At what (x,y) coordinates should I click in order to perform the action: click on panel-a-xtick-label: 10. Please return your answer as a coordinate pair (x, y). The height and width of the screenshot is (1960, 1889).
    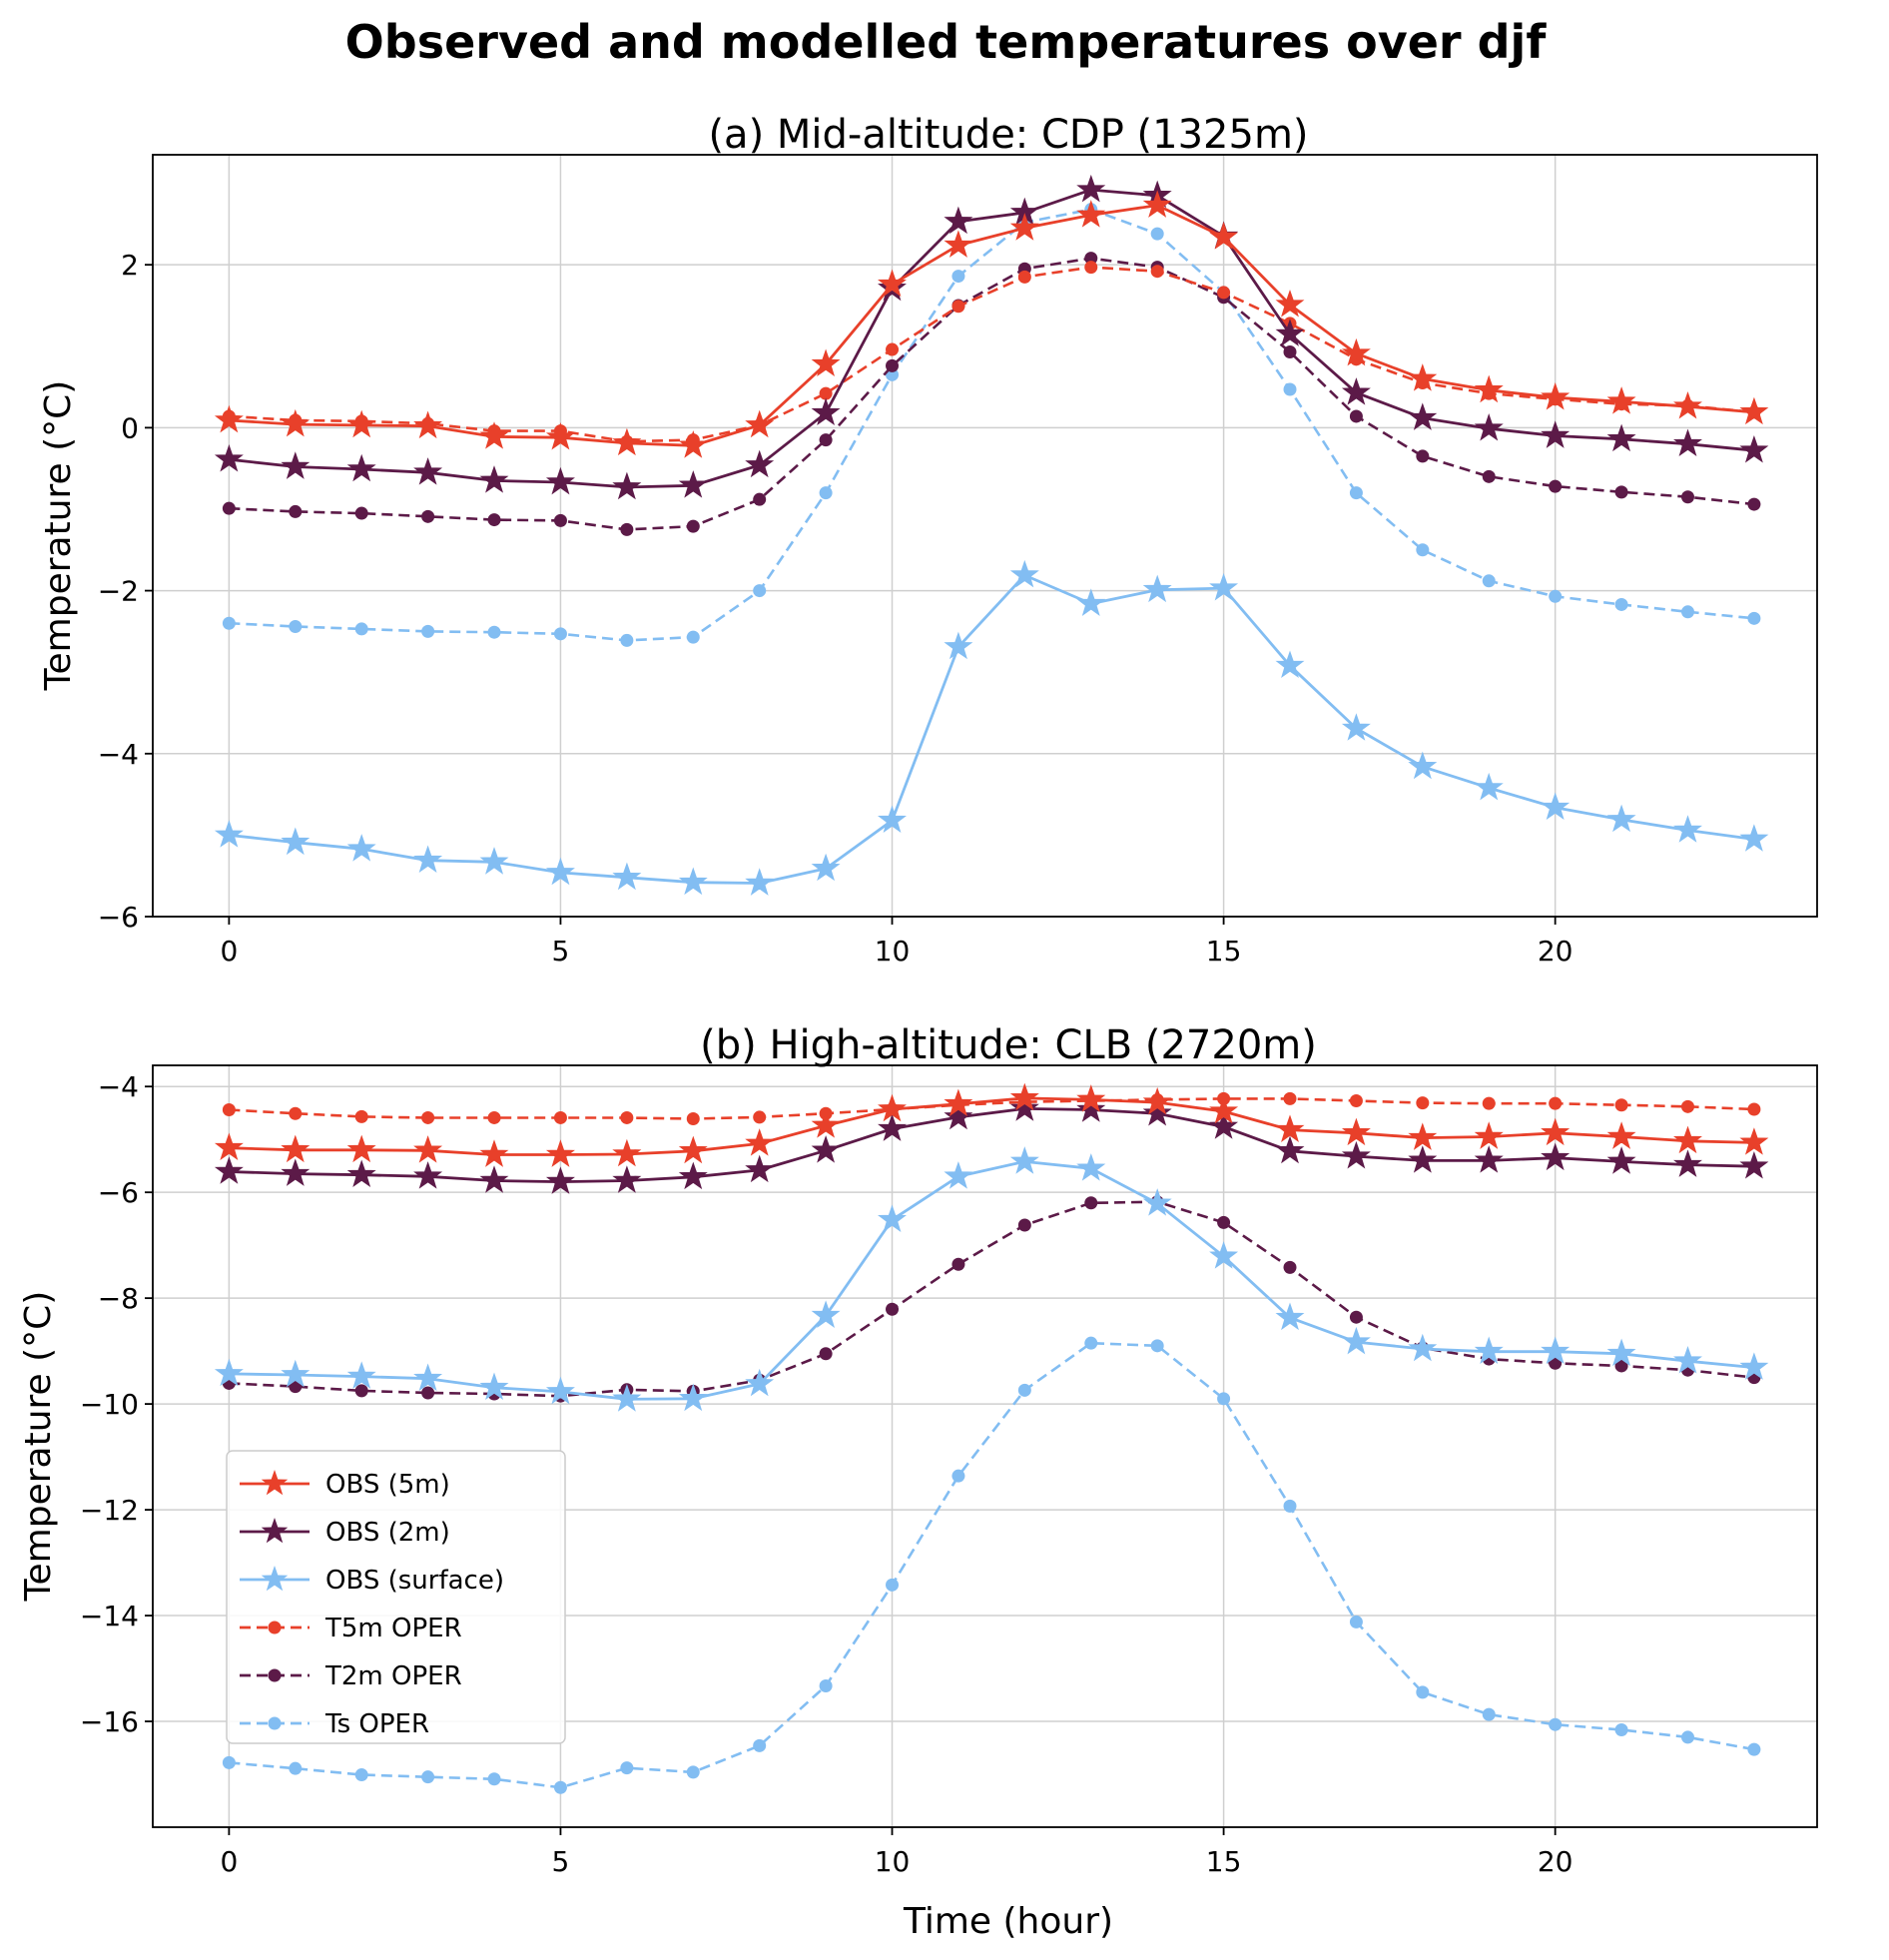
    Looking at the image, I should click on (893, 951).